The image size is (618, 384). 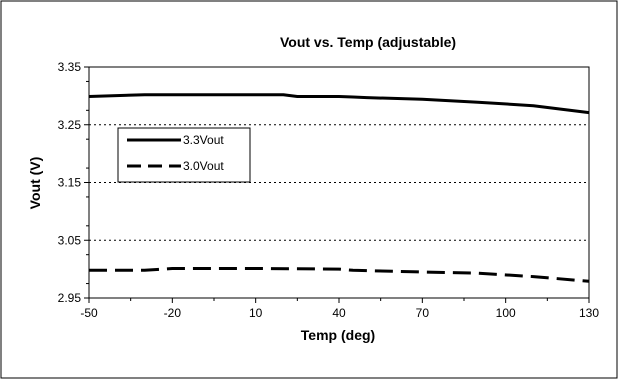 What do you see at coordinates (70, 67) in the screenshot?
I see `y-tick-label-0: 3.35` at bounding box center [70, 67].